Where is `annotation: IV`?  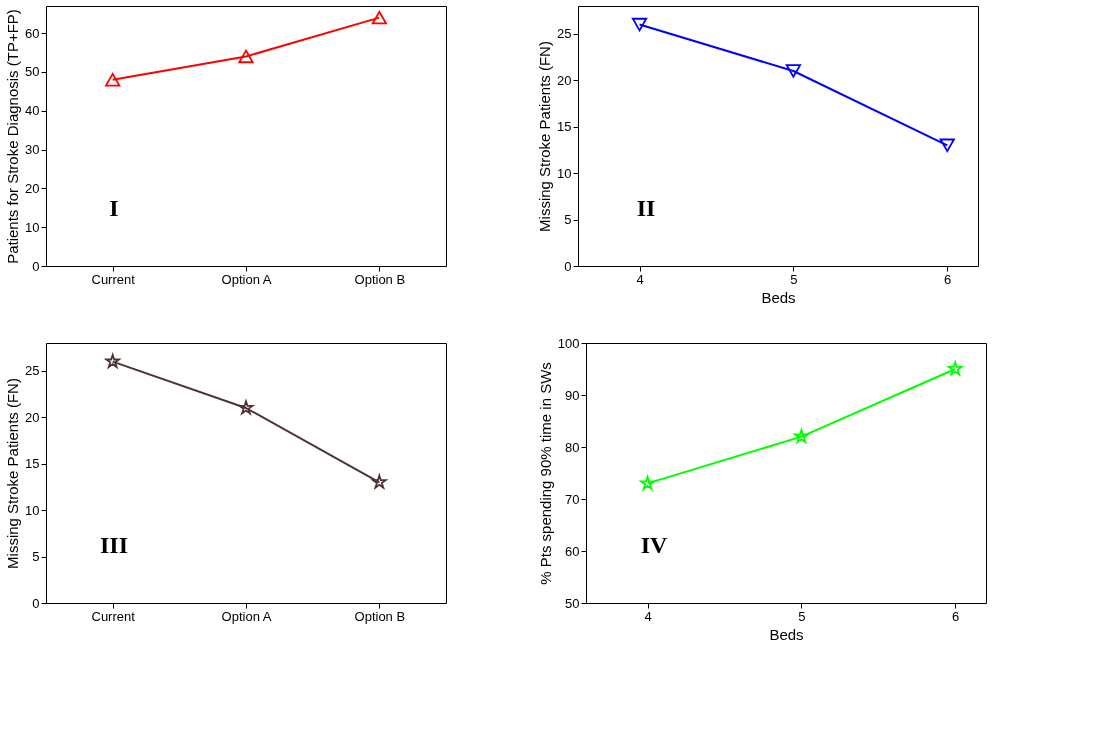
annotation: IV is located at coordinates (654, 544).